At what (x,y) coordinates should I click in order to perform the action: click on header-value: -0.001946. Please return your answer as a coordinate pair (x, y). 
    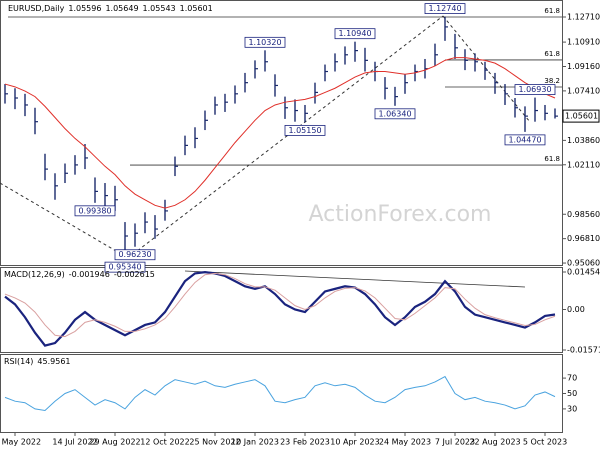
    Looking at the image, I should click on (89, 274).